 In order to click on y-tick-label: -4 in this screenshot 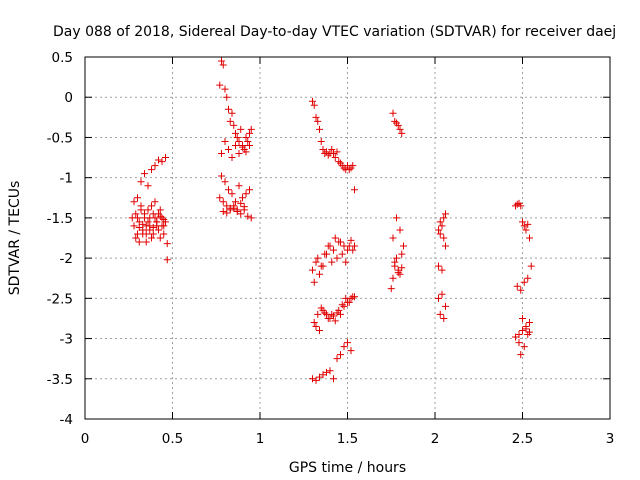, I will do `click(66, 420)`.